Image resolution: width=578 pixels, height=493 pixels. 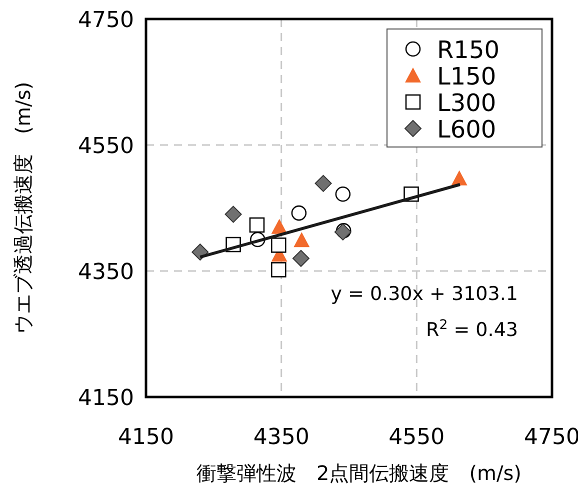 I want to click on x-axis-title: 衝撃弾性波 2点間伝搬速度 (m/s), so click(x=359, y=473).